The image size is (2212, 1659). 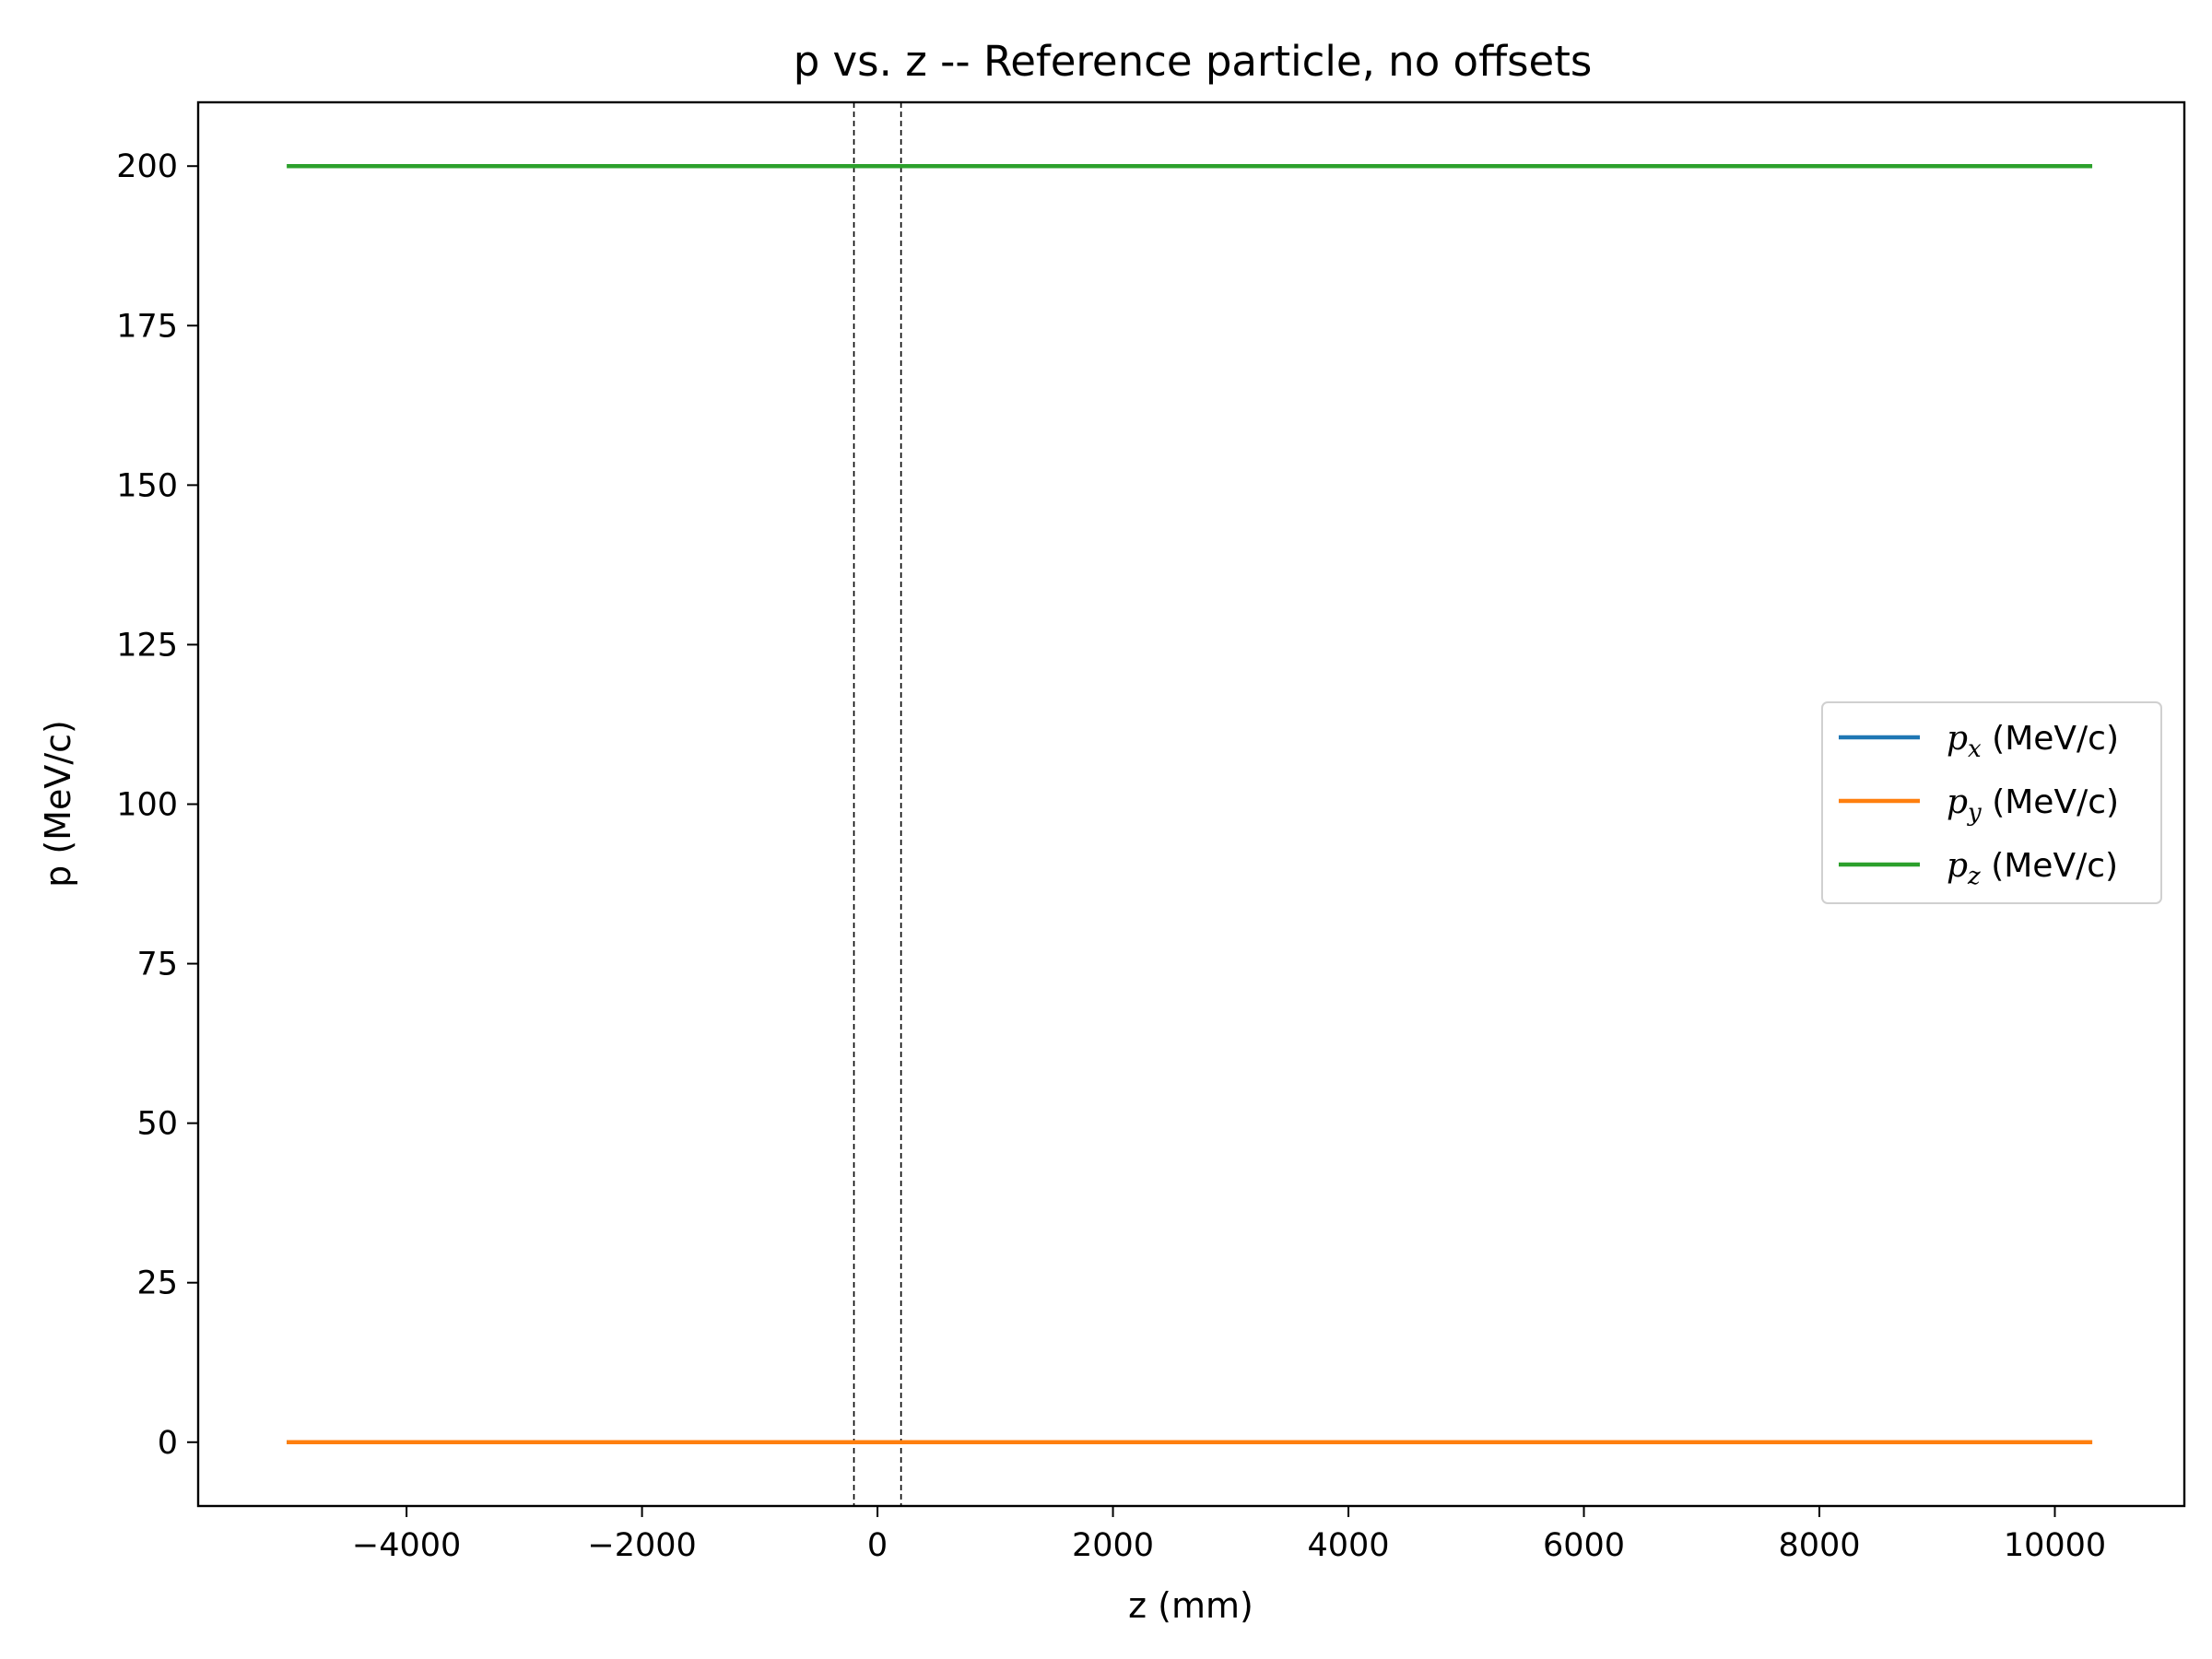 I want to click on x-tick-label: 4000, so click(x=1348, y=1545).